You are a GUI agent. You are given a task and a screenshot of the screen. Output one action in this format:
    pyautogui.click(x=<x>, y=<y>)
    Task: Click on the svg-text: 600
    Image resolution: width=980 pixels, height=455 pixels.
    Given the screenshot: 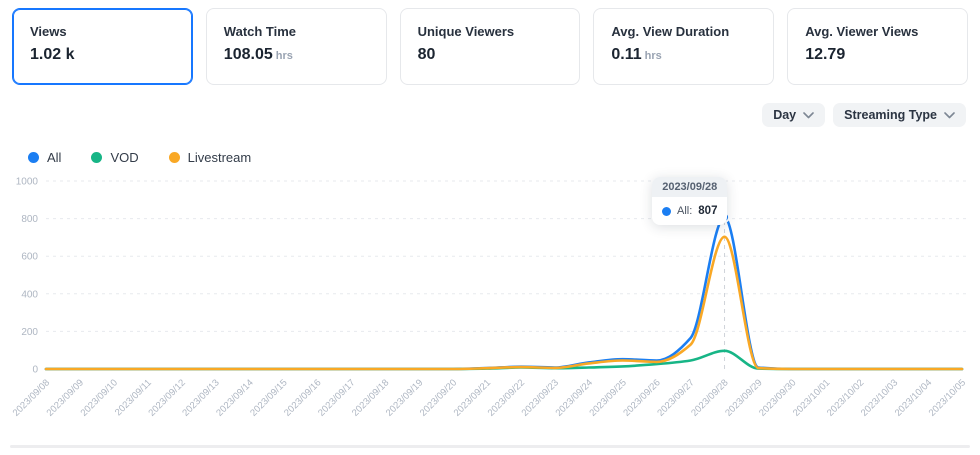 What is the action you would take?
    pyautogui.click(x=29, y=257)
    